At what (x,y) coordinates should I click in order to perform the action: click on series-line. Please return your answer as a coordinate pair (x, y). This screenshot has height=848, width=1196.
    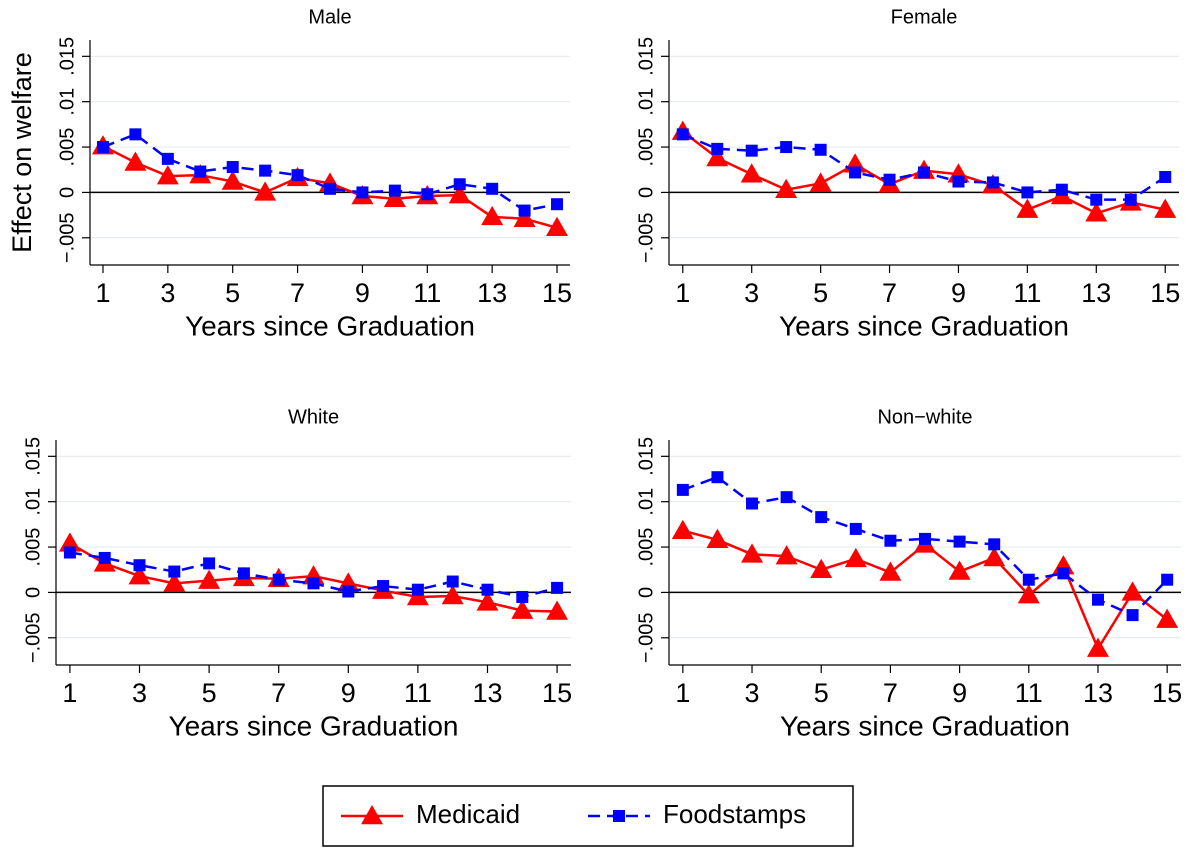
    Looking at the image, I should click on (925, 546).